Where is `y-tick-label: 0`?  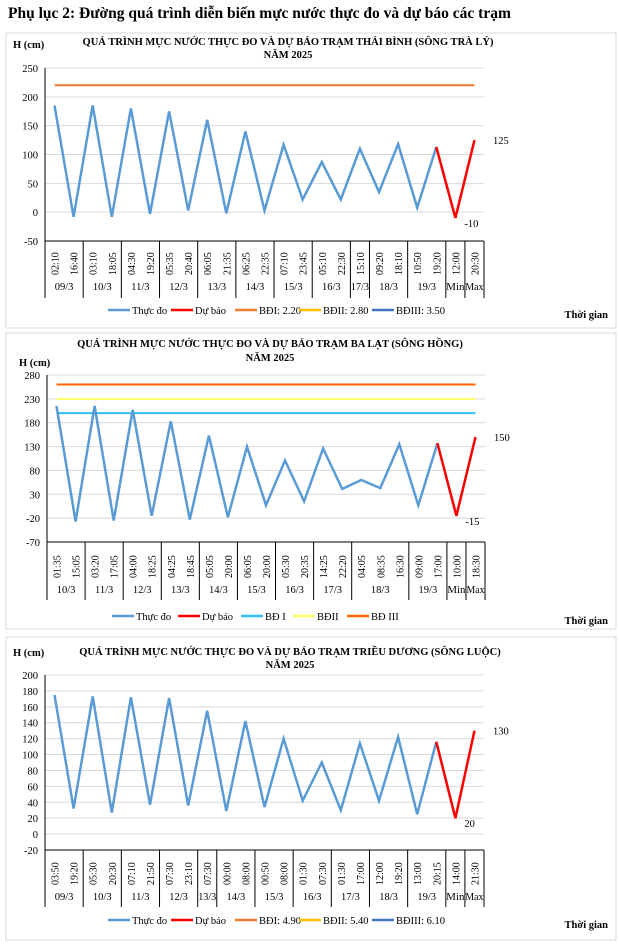
y-tick-label: 0 is located at coordinates (35, 213).